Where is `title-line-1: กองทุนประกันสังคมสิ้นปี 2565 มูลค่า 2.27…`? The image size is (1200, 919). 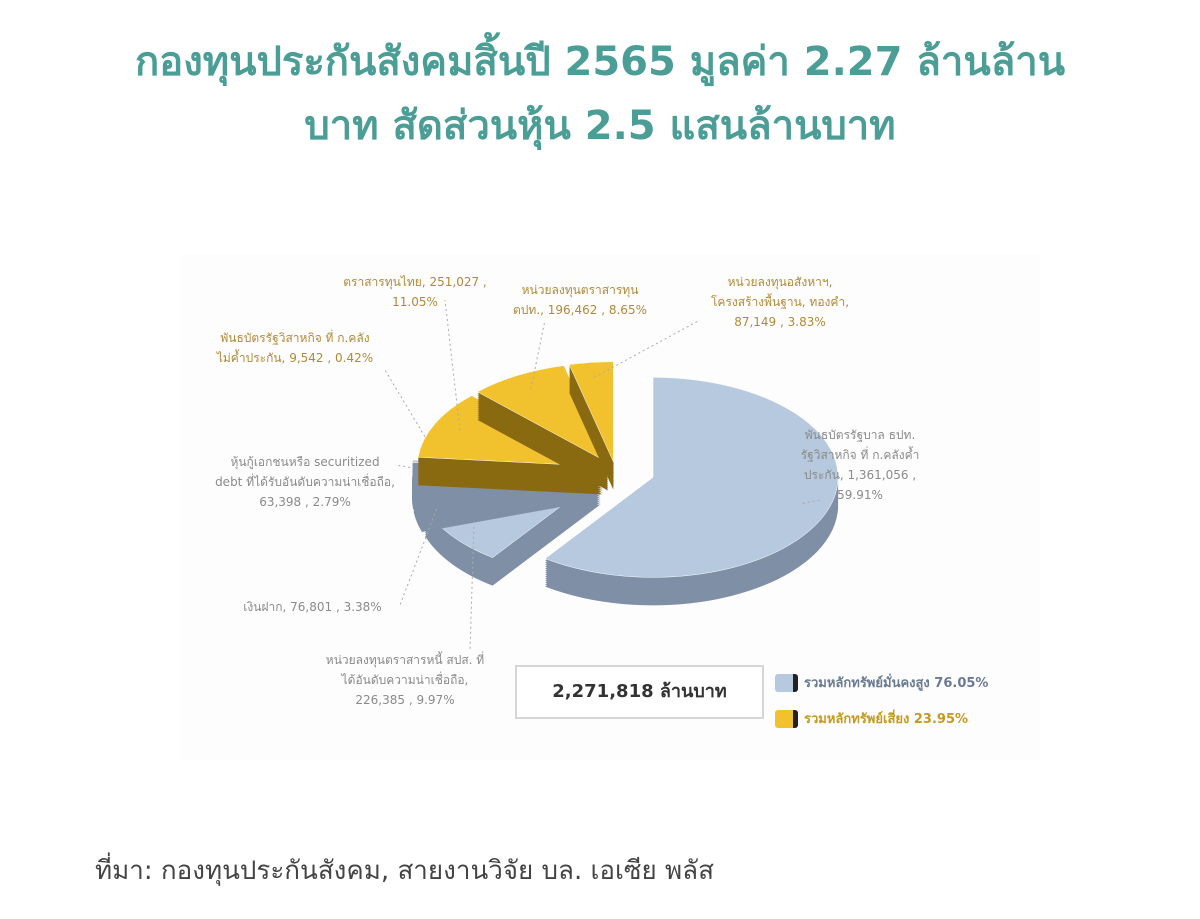 title-line-1: กองทุนประกันสังคมสิ้นปี 2565 มูลค่า 2.27… is located at coordinates (600, 62).